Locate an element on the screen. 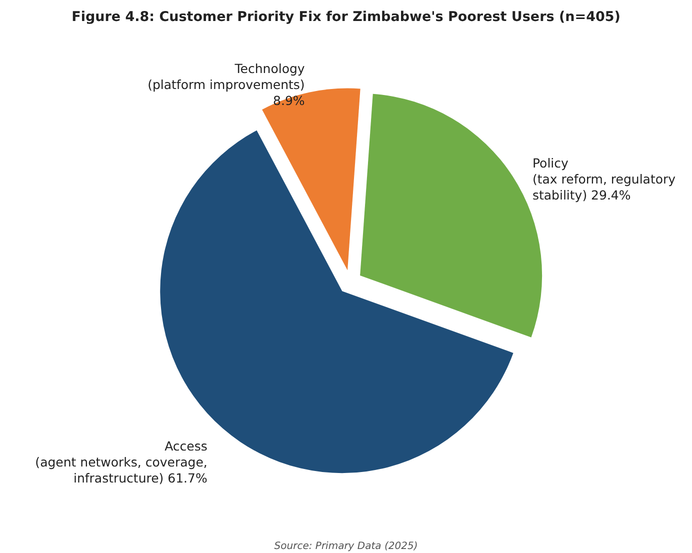 This screenshot has width=692, height=553. chart-title: Figure 4.8: Customer Priority Fix for Zimbabwe's Poorest Users (n=405) is located at coordinates (346, 17).